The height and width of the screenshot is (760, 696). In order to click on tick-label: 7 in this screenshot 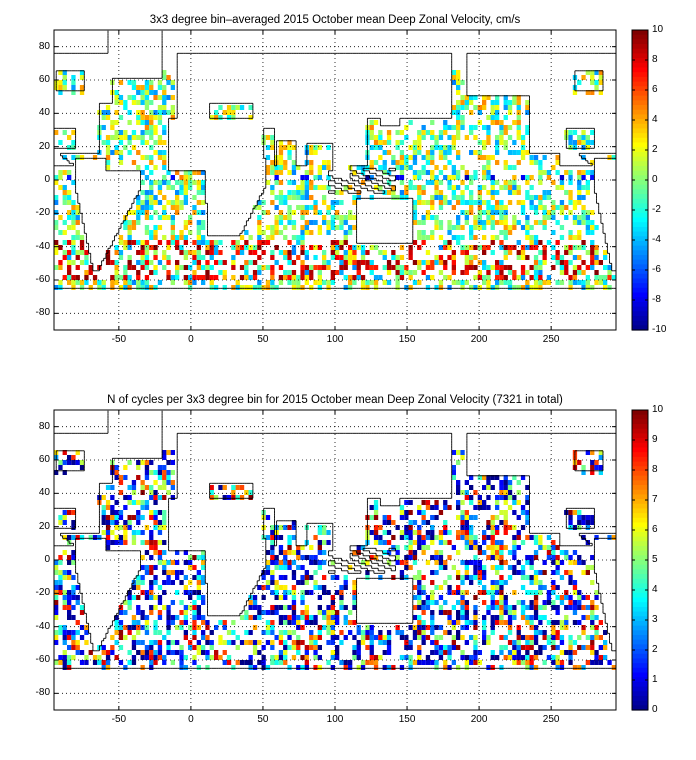, I will do `click(655, 499)`.